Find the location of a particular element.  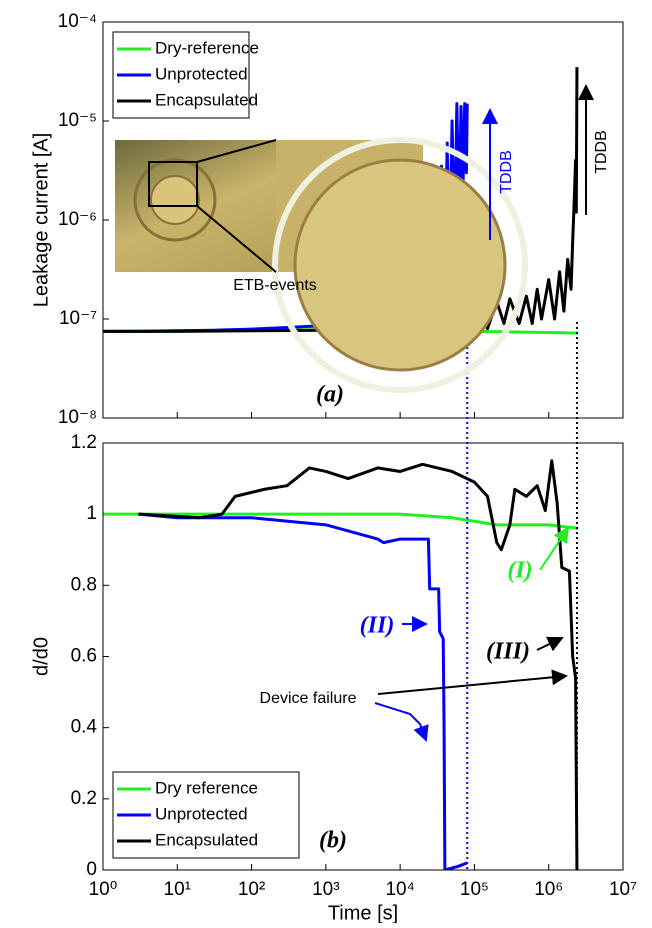

x-tick-label: 10⁴ is located at coordinates (399, 889).